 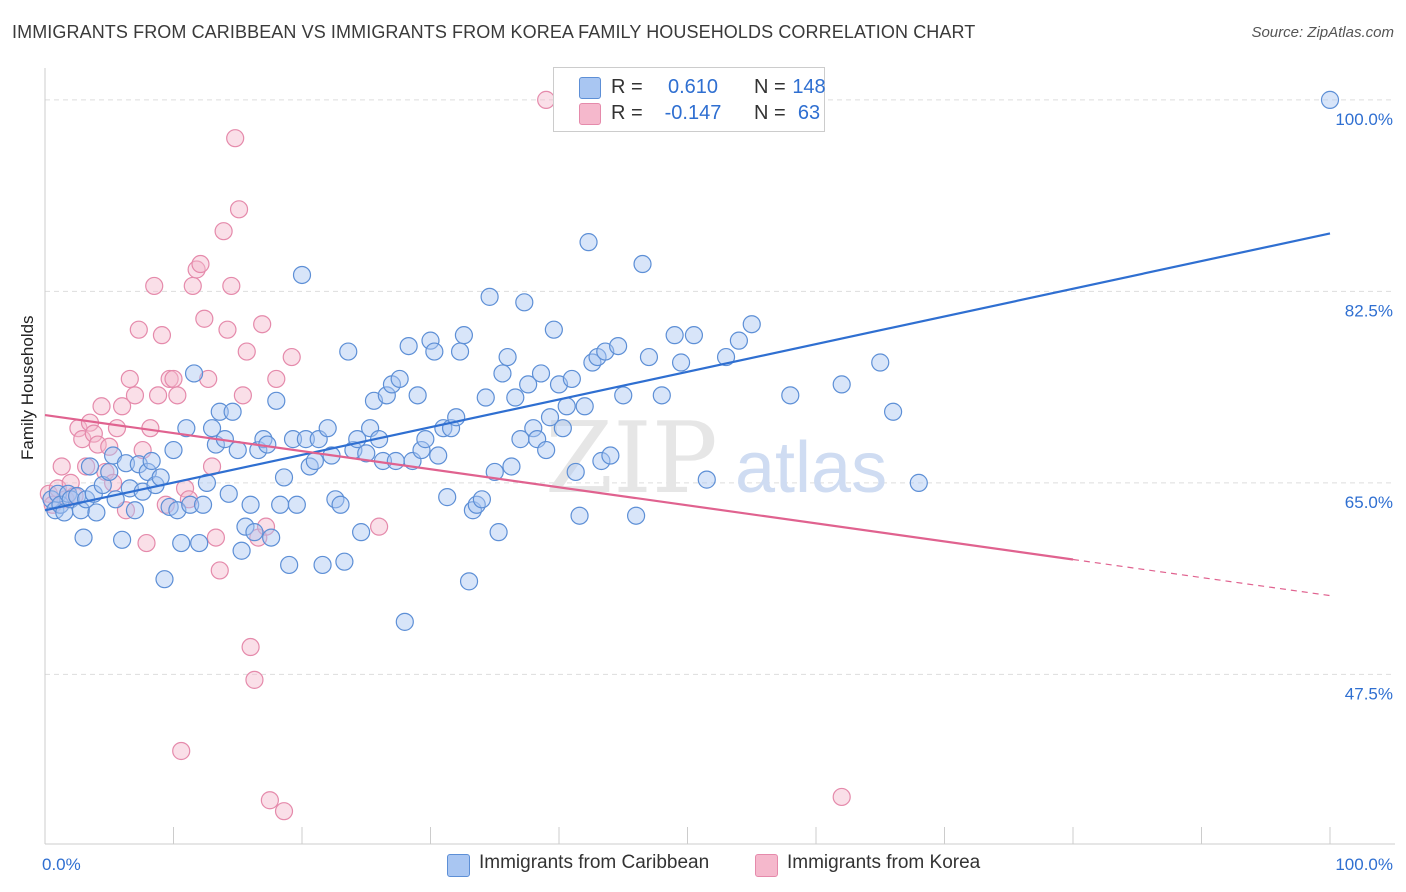 What do you see at coordinates (809, 113) in the screenshot?
I see `n-value: 63` at bounding box center [809, 113].